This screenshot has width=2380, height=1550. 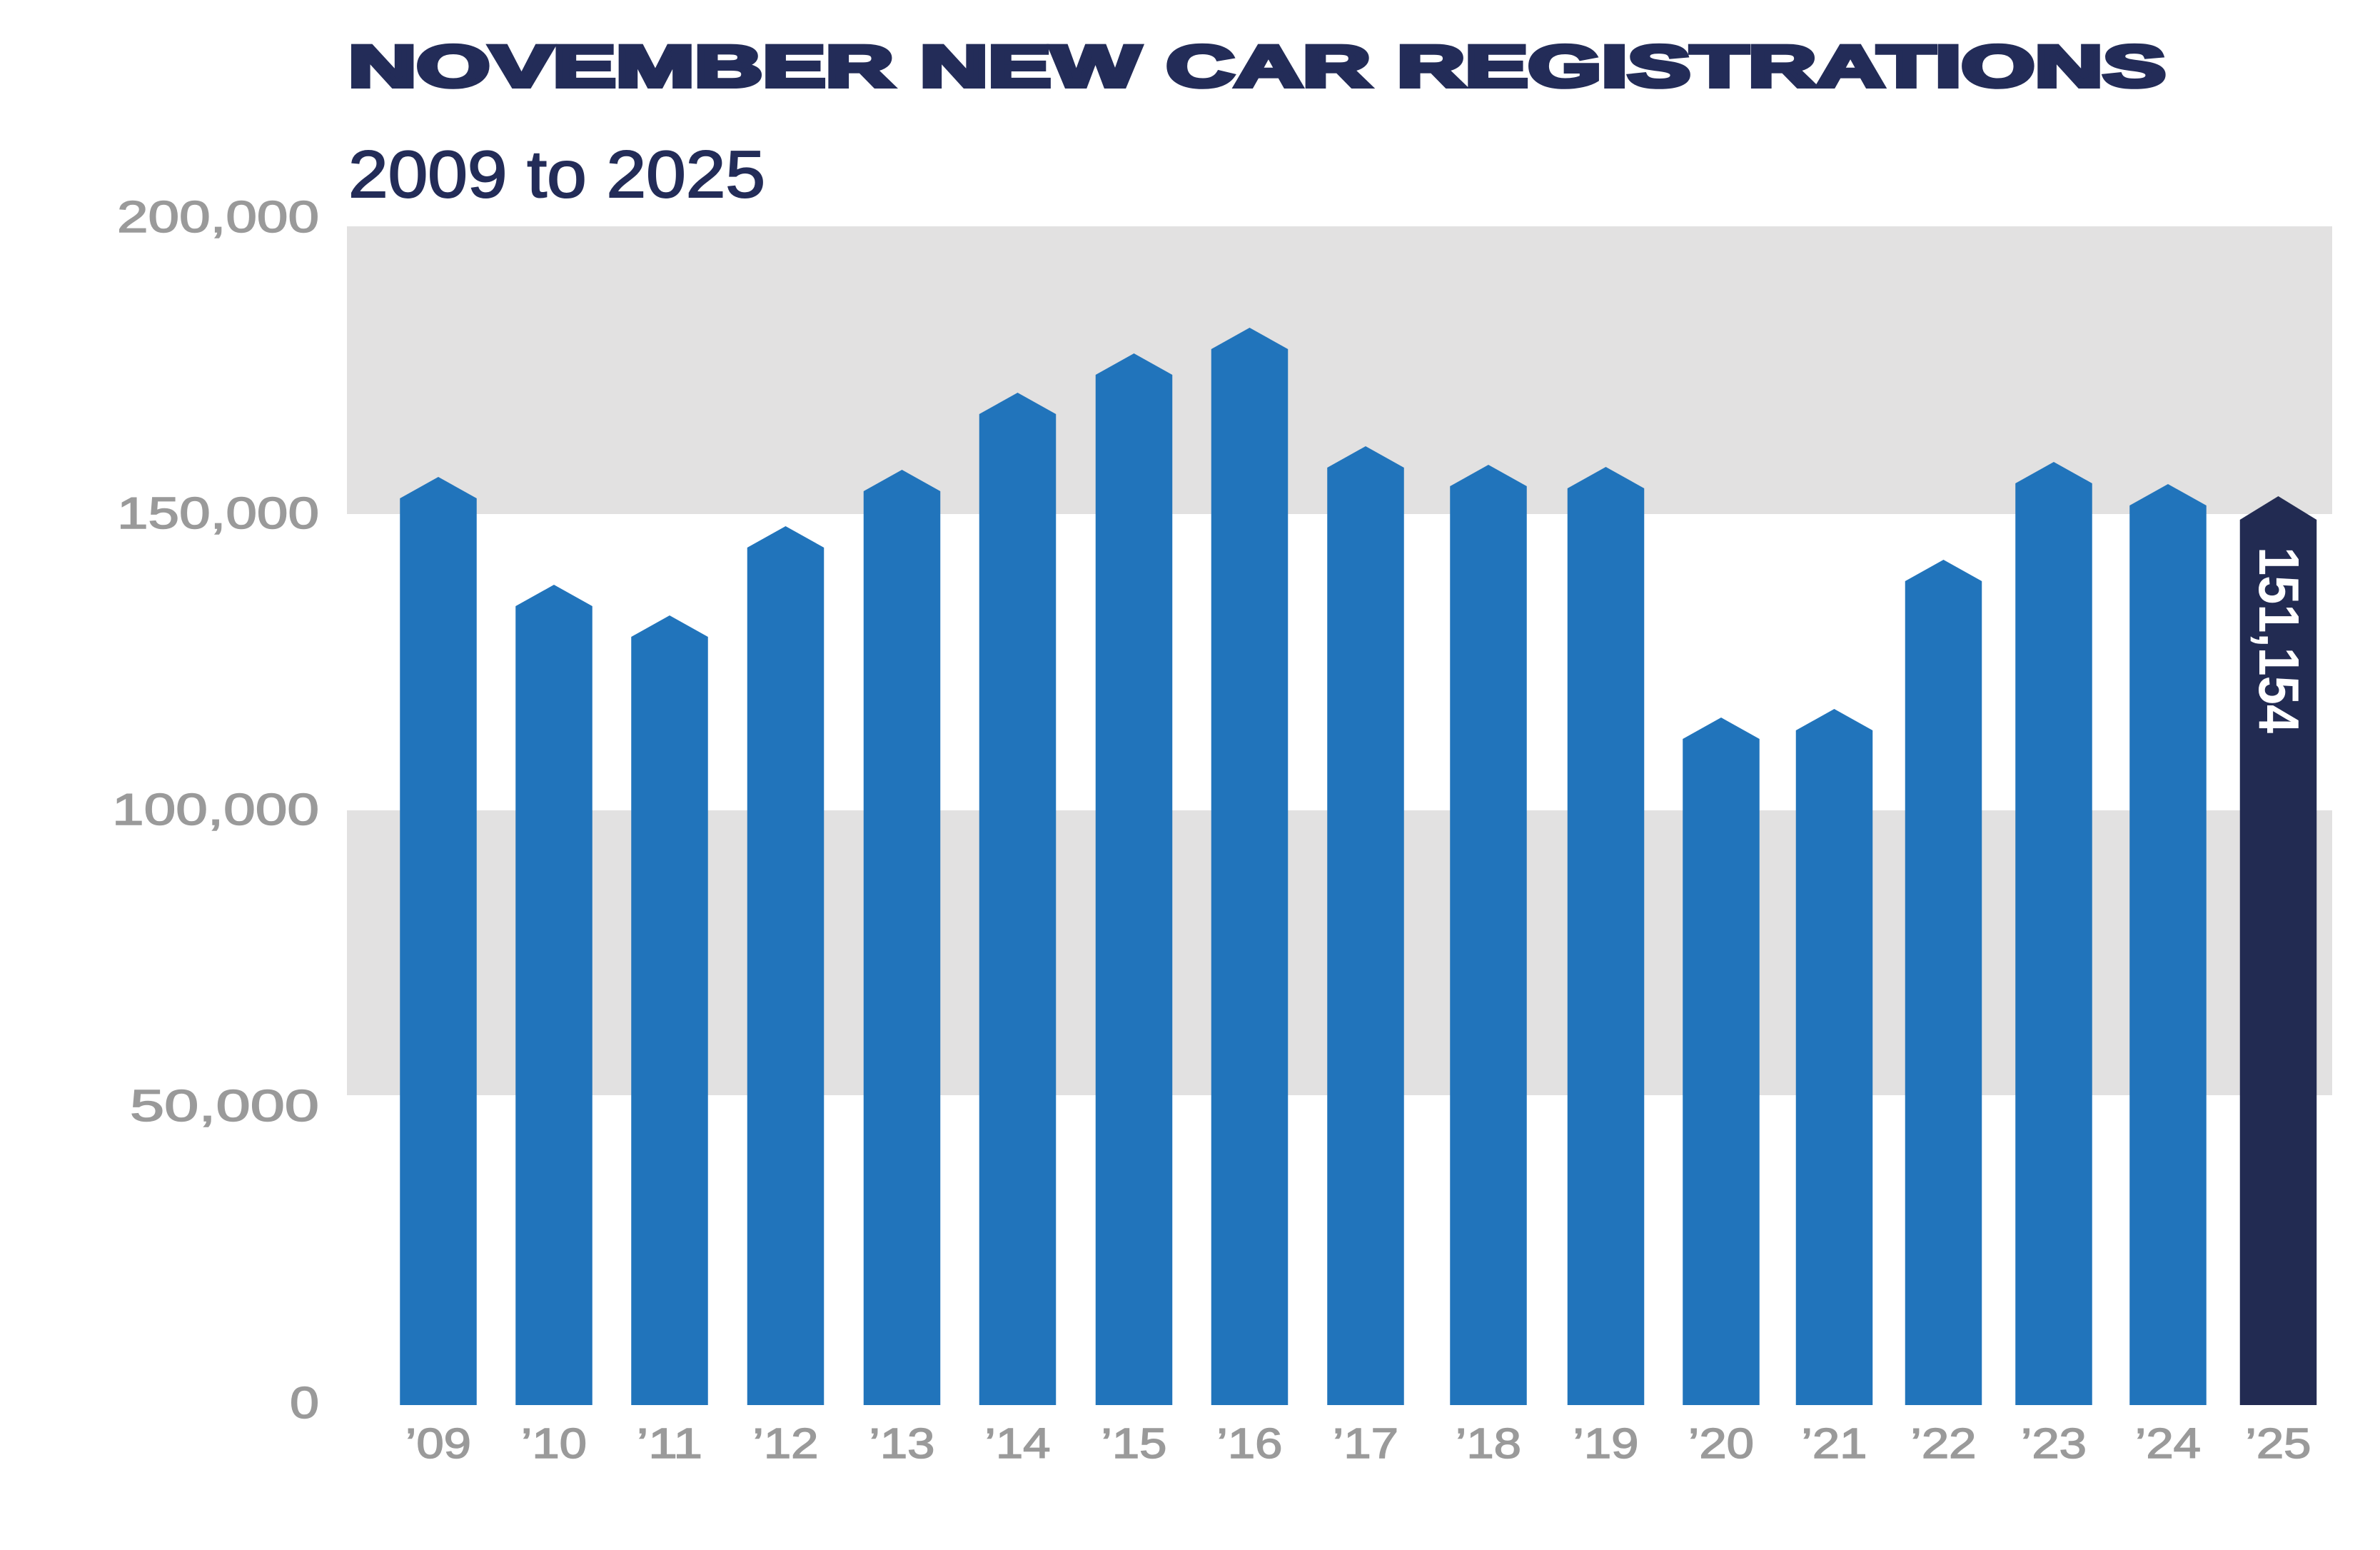 I want to click on svg-text: ’16, so click(x=1250, y=1443).